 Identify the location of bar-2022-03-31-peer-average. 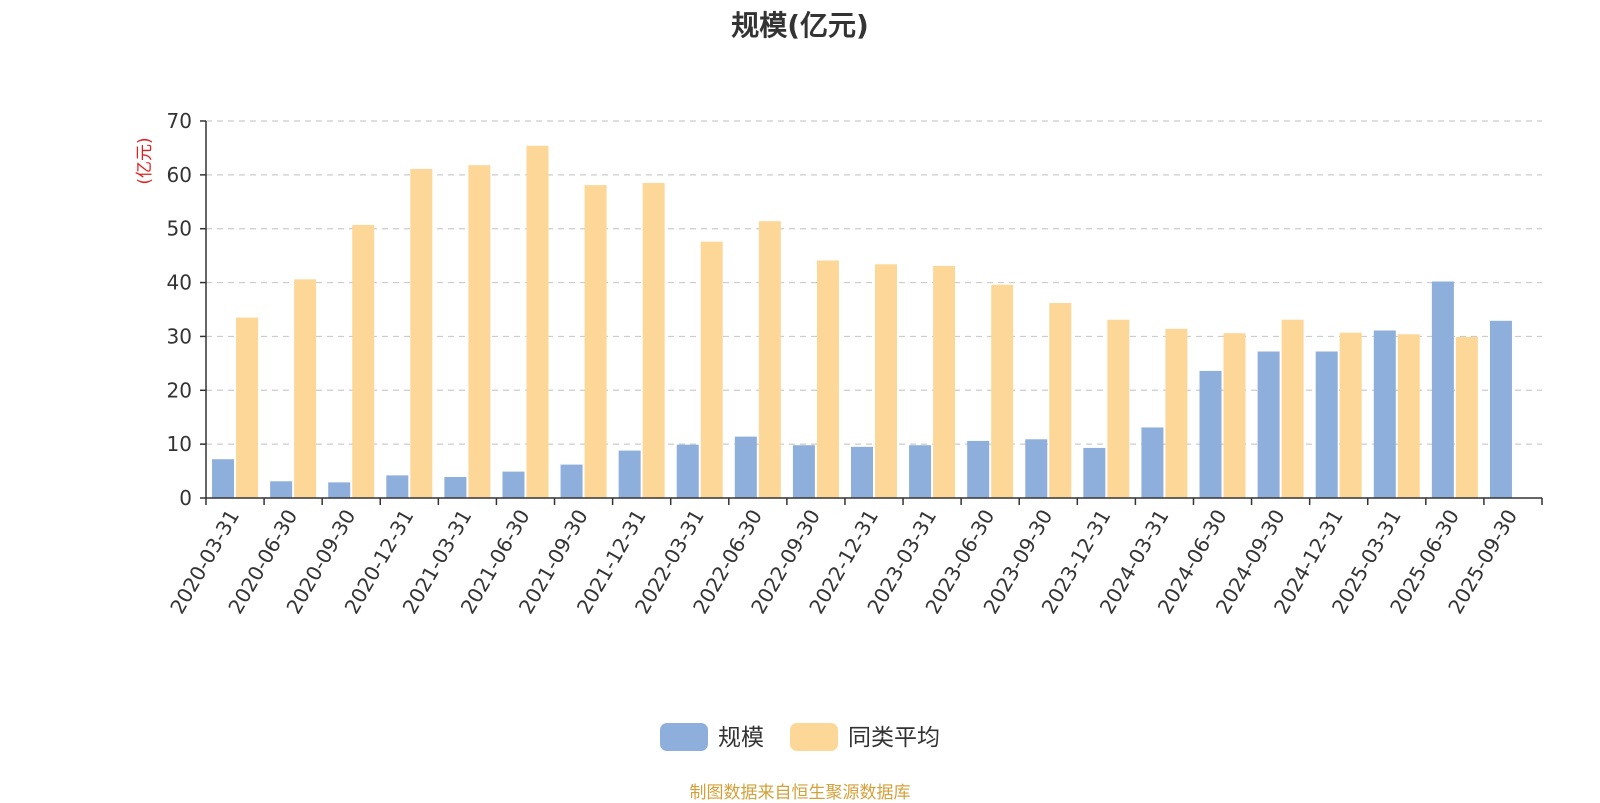
(711, 369).